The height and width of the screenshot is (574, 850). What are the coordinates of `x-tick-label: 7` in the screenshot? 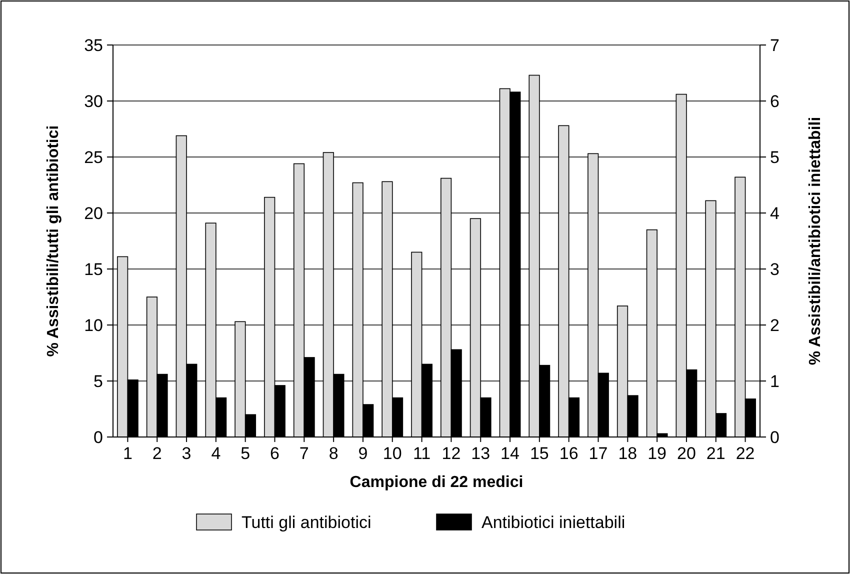 It's located at (304, 453).